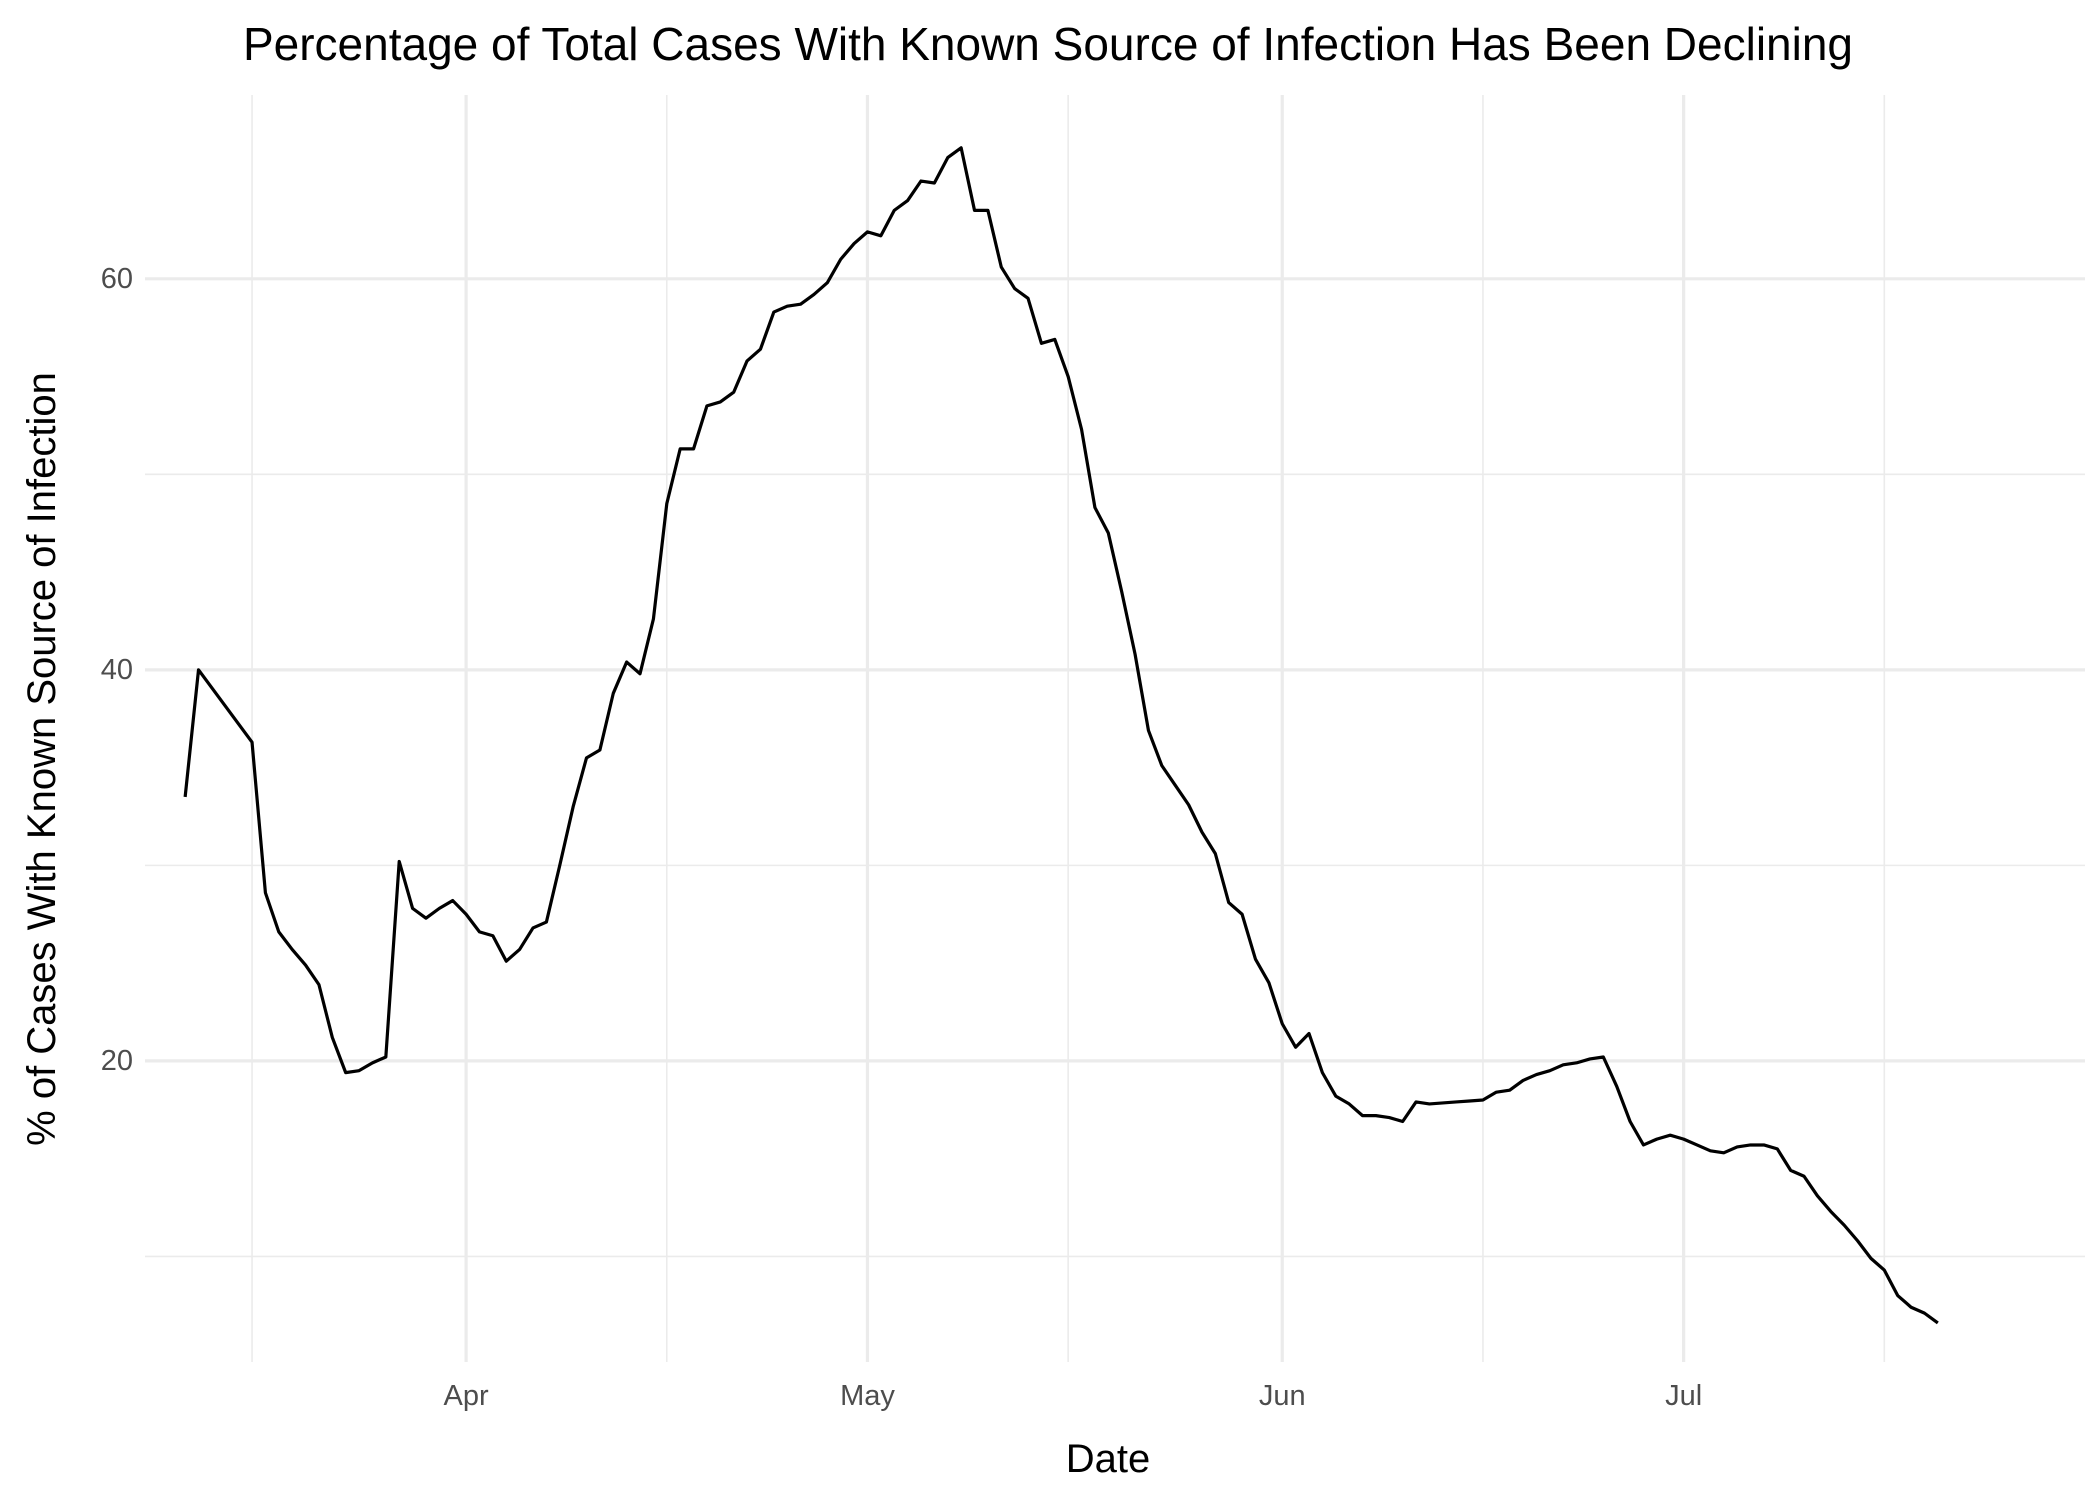 The height and width of the screenshot is (1499, 2099). What do you see at coordinates (466, 1396) in the screenshot?
I see `x-tick-label: Apr` at bounding box center [466, 1396].